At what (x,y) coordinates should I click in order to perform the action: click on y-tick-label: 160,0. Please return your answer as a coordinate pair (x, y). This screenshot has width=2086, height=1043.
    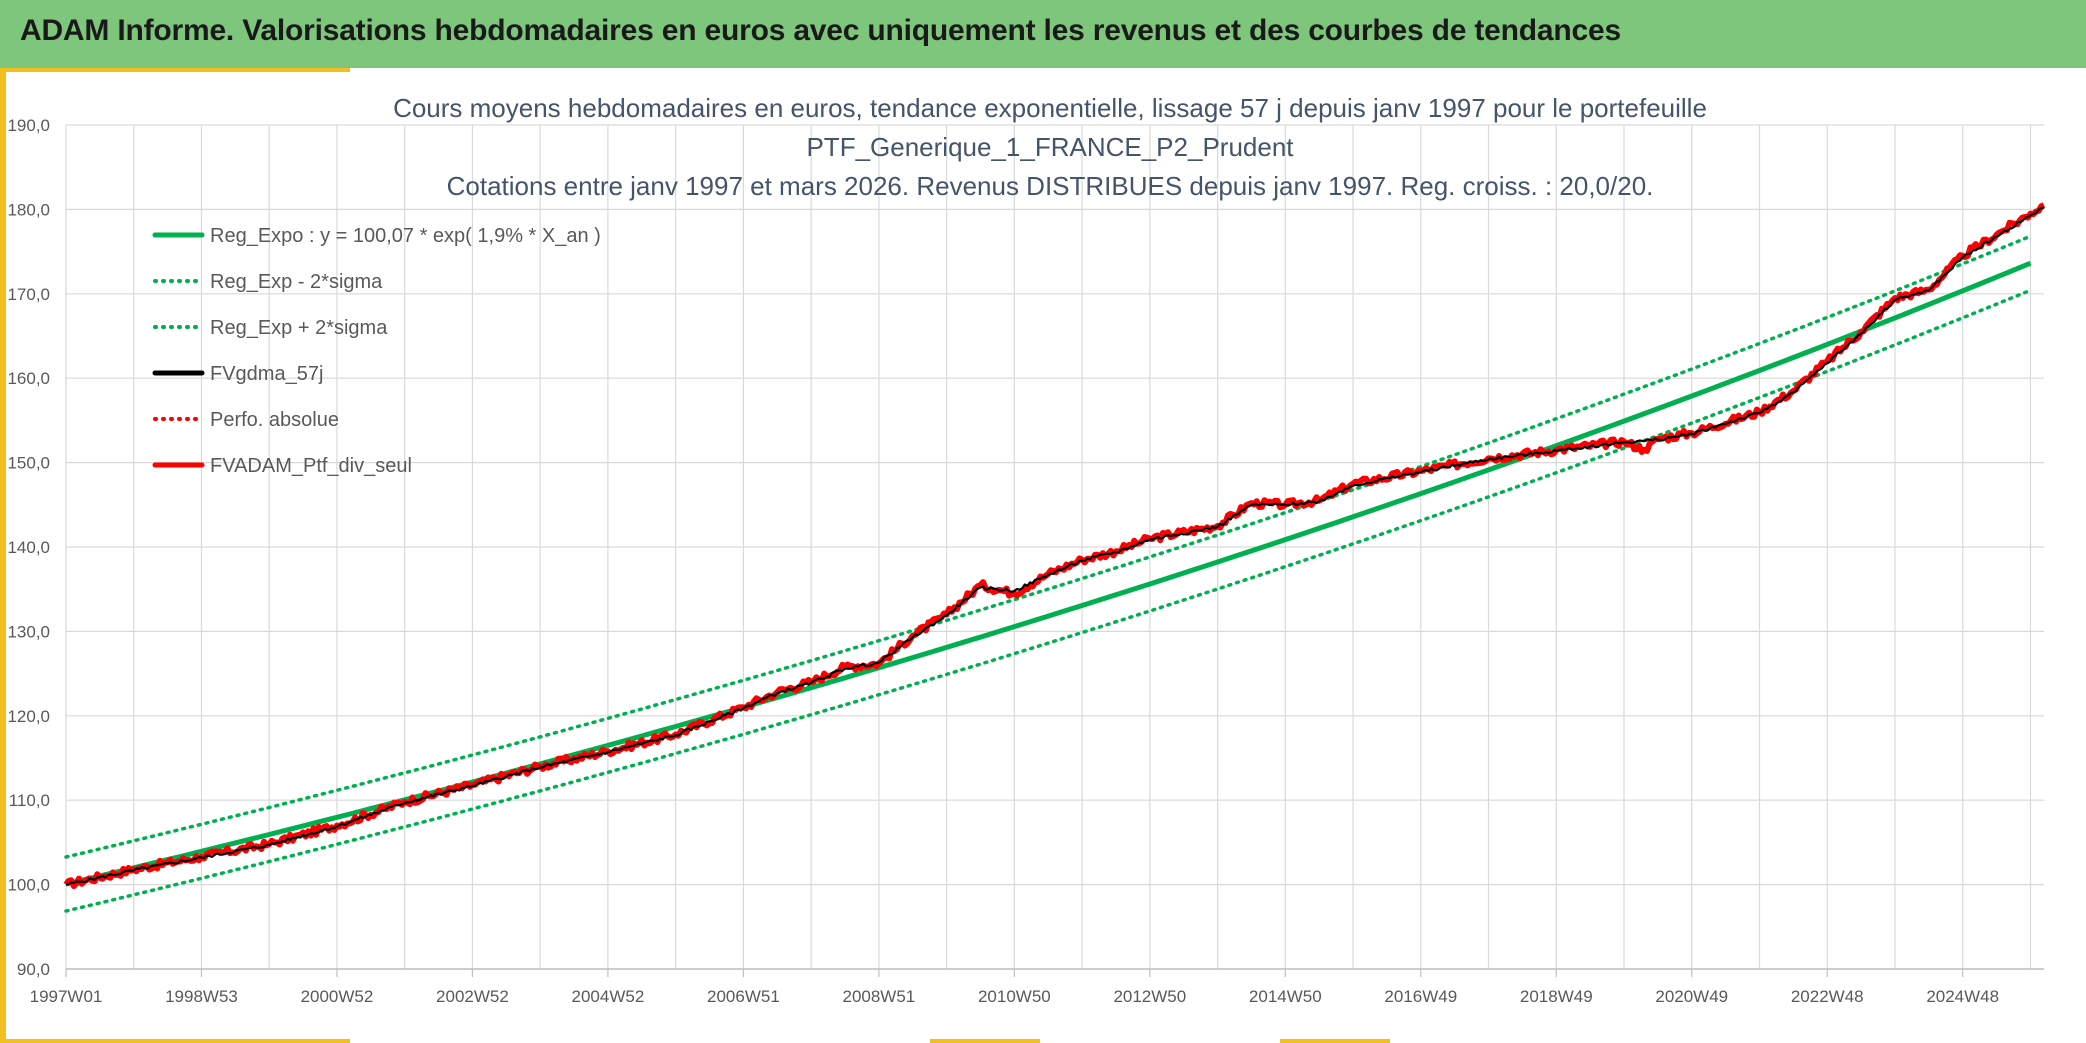
    Looking at the image, I should click on (28, 378).